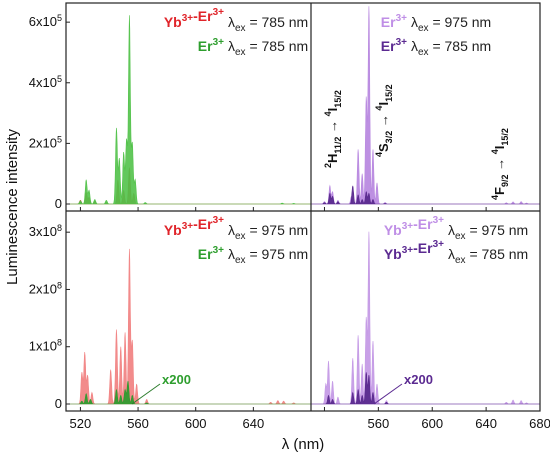 This screenshot has height=461, width=550. Describe the element at coordinates (45, 346) in the screenshot. I see `y-tick-label: 1x10⁸` at that location.